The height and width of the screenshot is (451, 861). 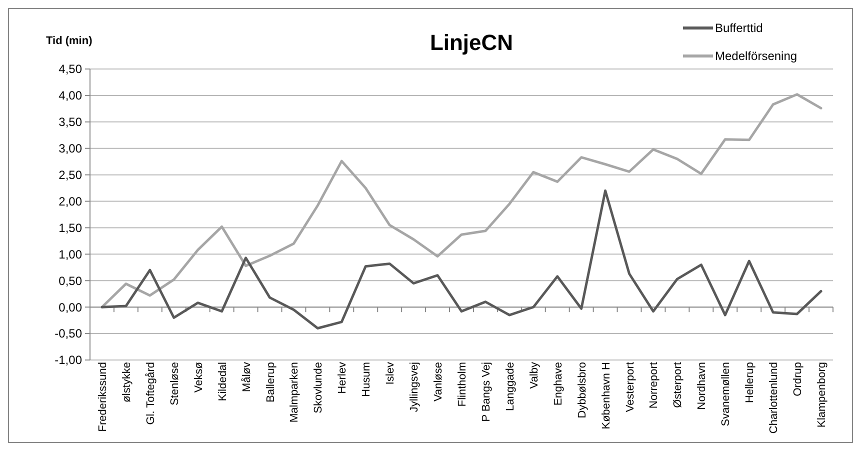 What do you see at coordinates (222, 382) in the screenshot?
I see `x-tick-label: Kildedal` at bounding box center [222, 382].